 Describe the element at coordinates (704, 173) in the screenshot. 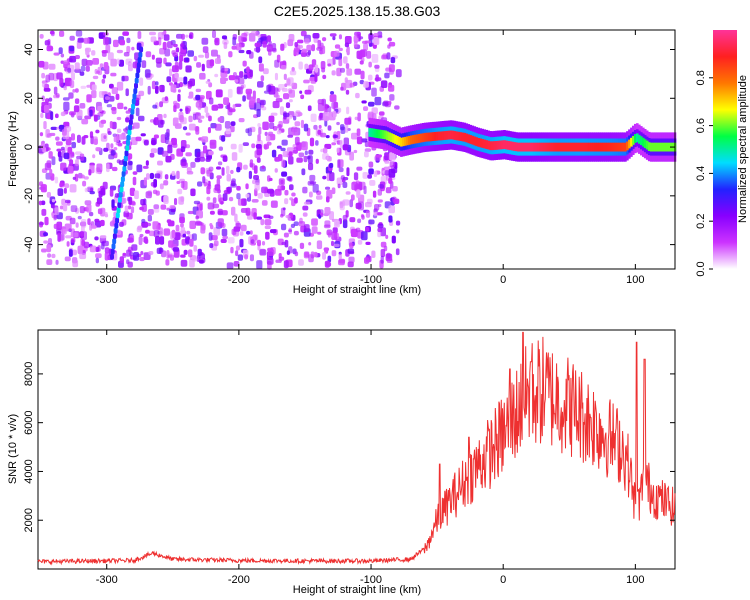

I see `colorbar-ticks: 0.0 0.2 0.4 0.6 0.8` at that location.